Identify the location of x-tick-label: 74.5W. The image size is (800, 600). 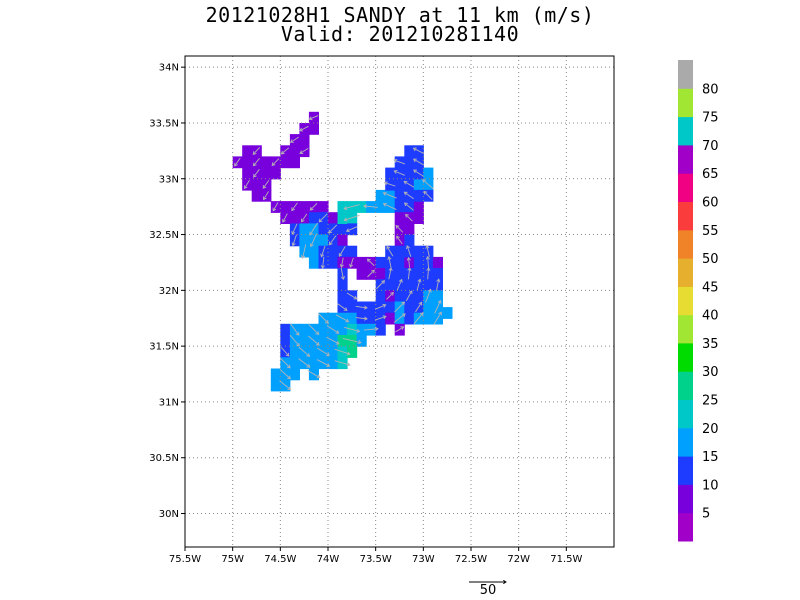
(280, 559).